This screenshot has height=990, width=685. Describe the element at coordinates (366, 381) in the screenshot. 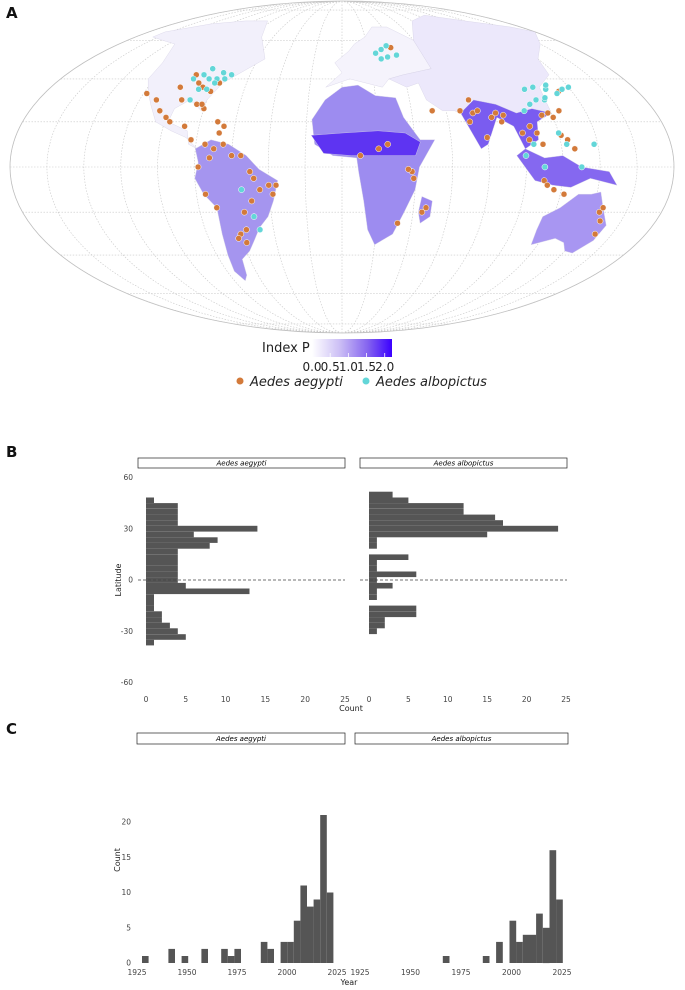

I see `legend-albopictus-swatch` at that location.